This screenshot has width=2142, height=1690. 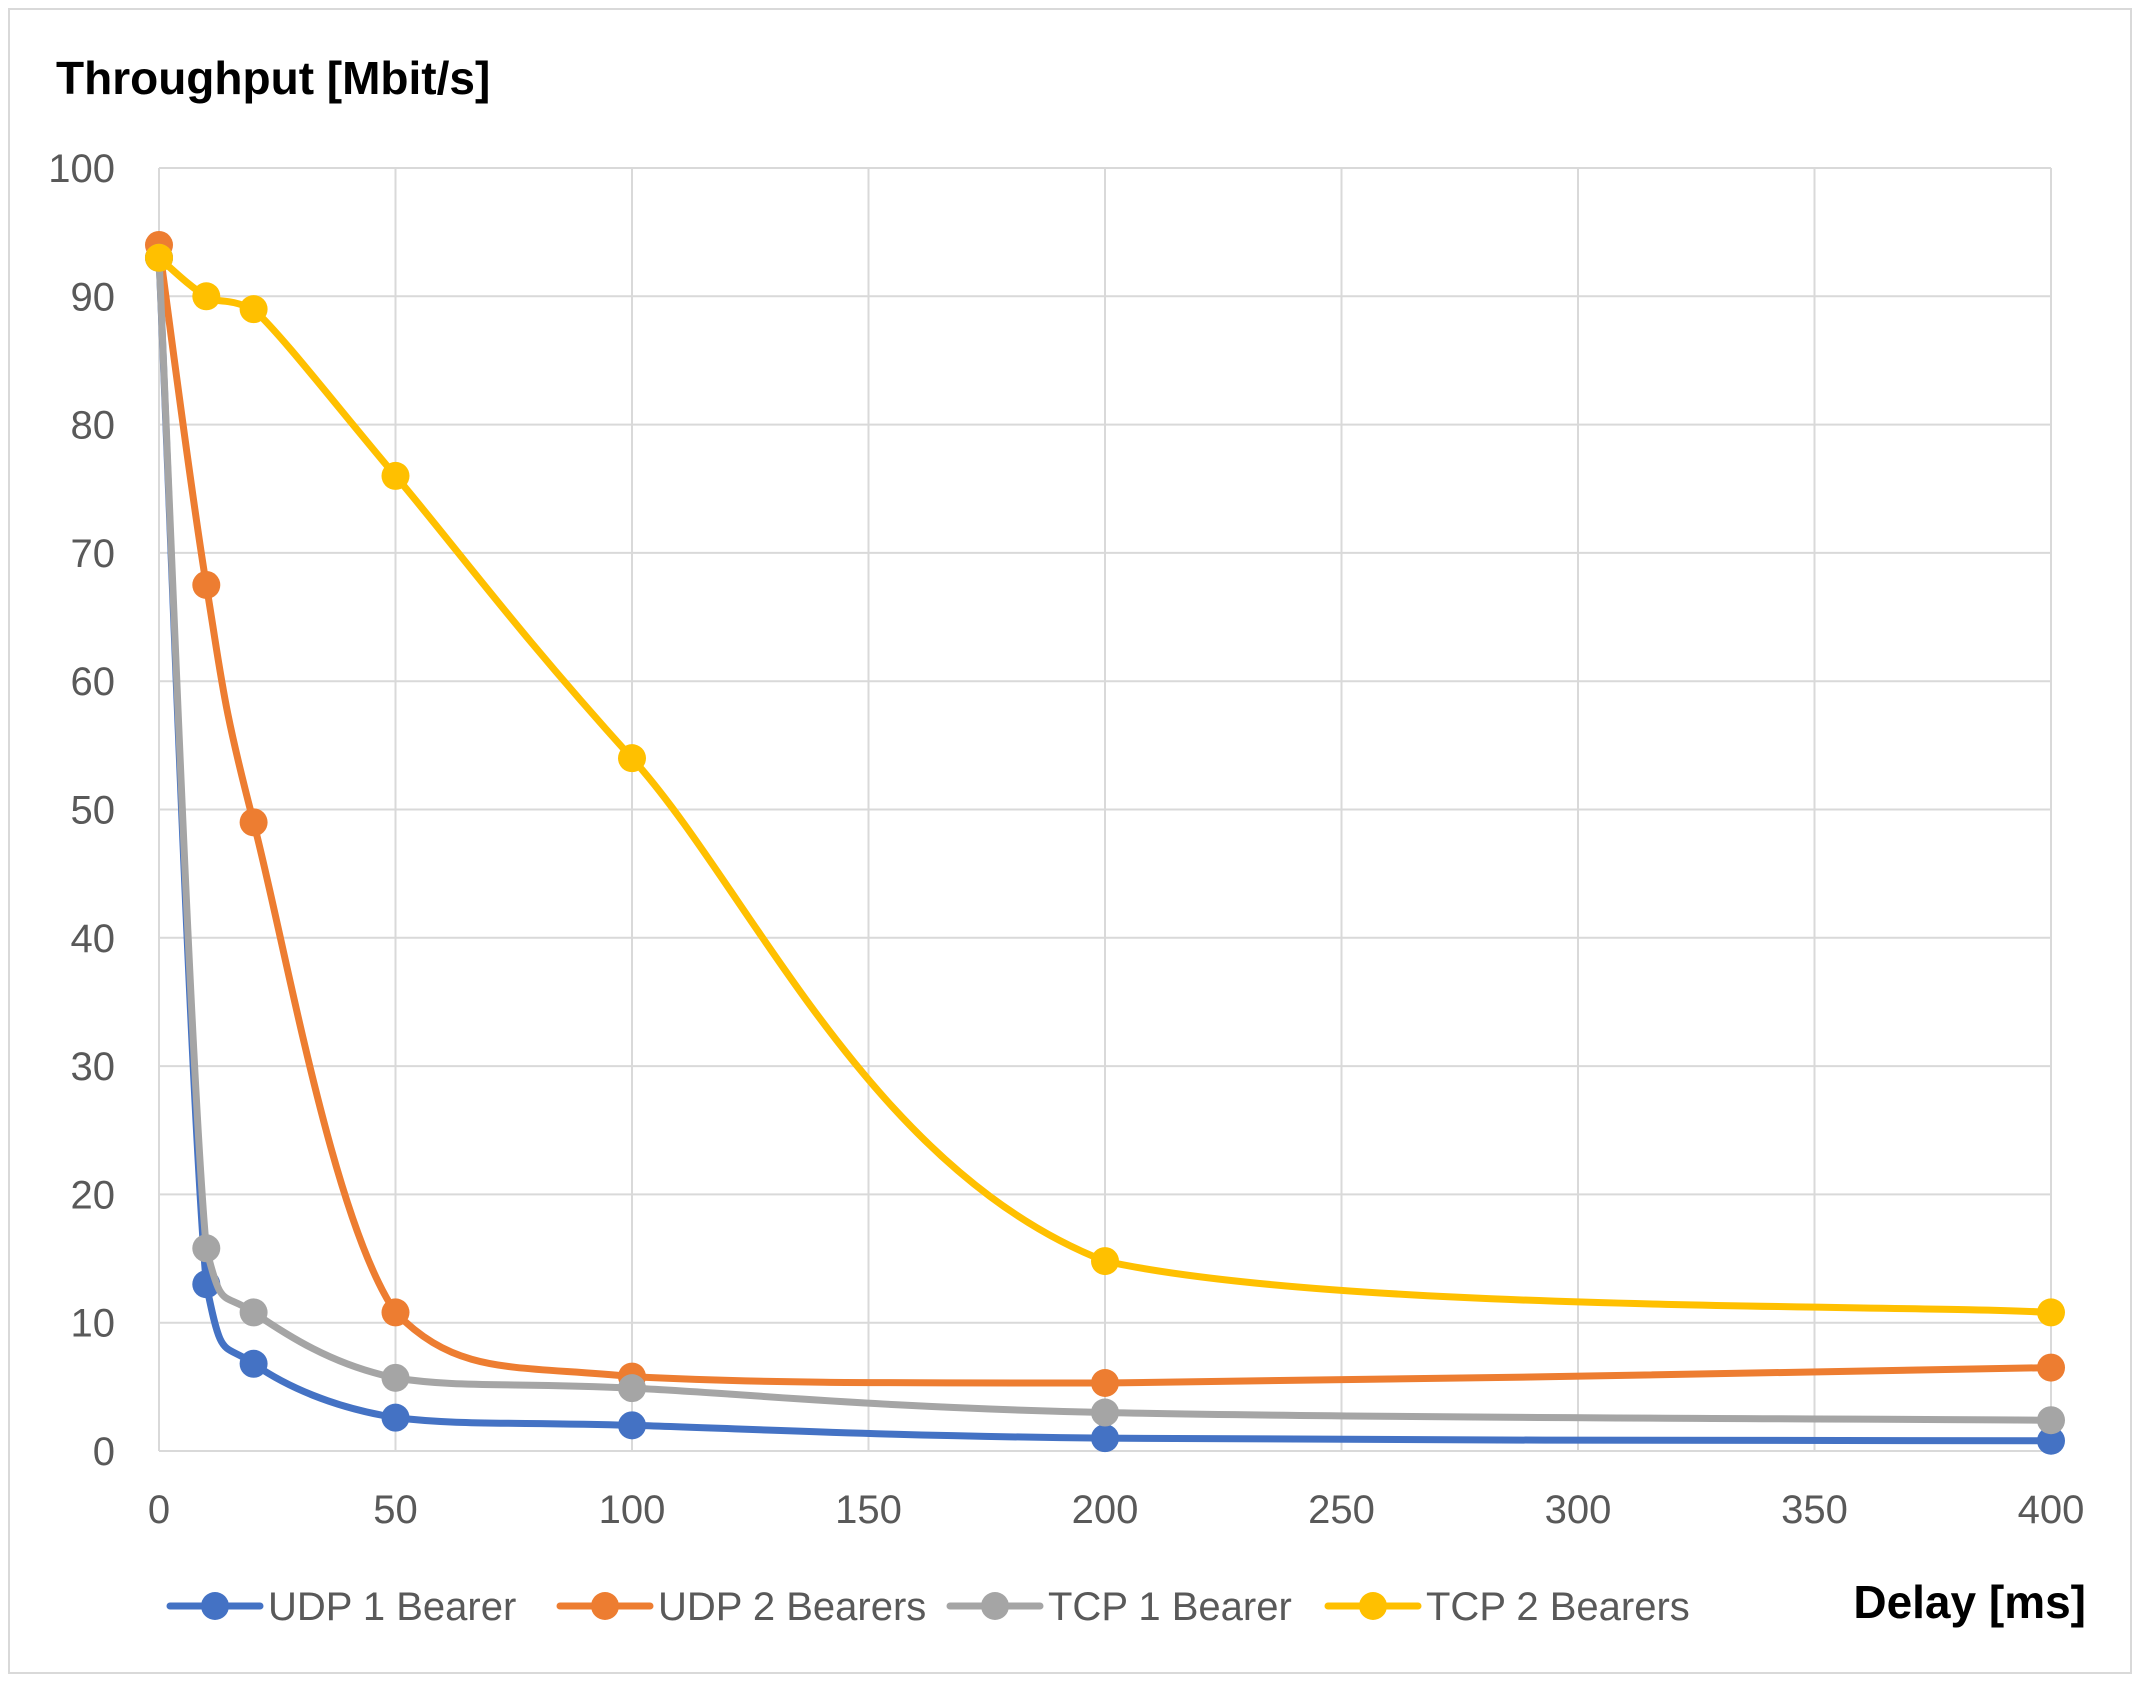 I want to click on y-tick-label: 30, so click(x=93, y=1067).